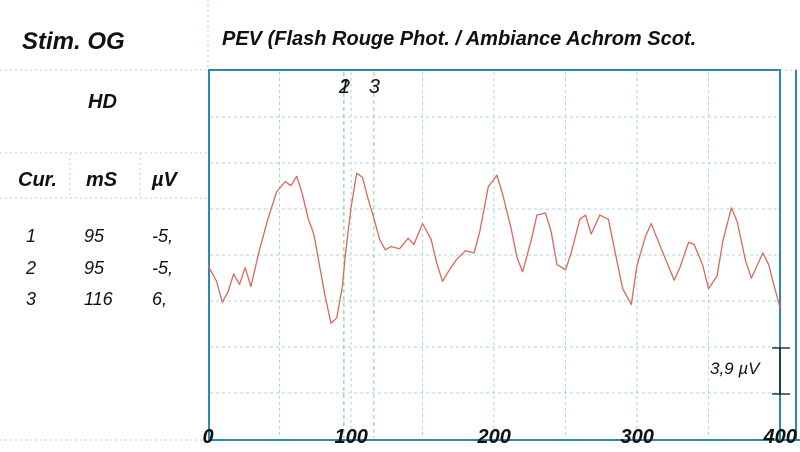 The image size is (800, 452). I want to click on x-tick-label: 100, so click(351, 437).